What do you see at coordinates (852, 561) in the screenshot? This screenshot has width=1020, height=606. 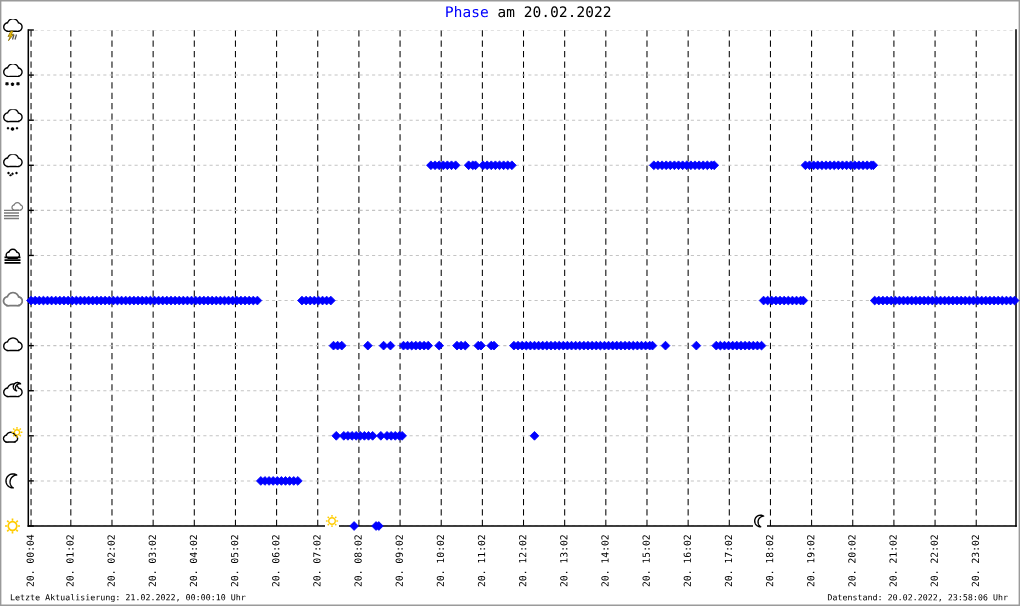 I see `x-tick-label: 20. 20:02` at bounding box center [852, 561].